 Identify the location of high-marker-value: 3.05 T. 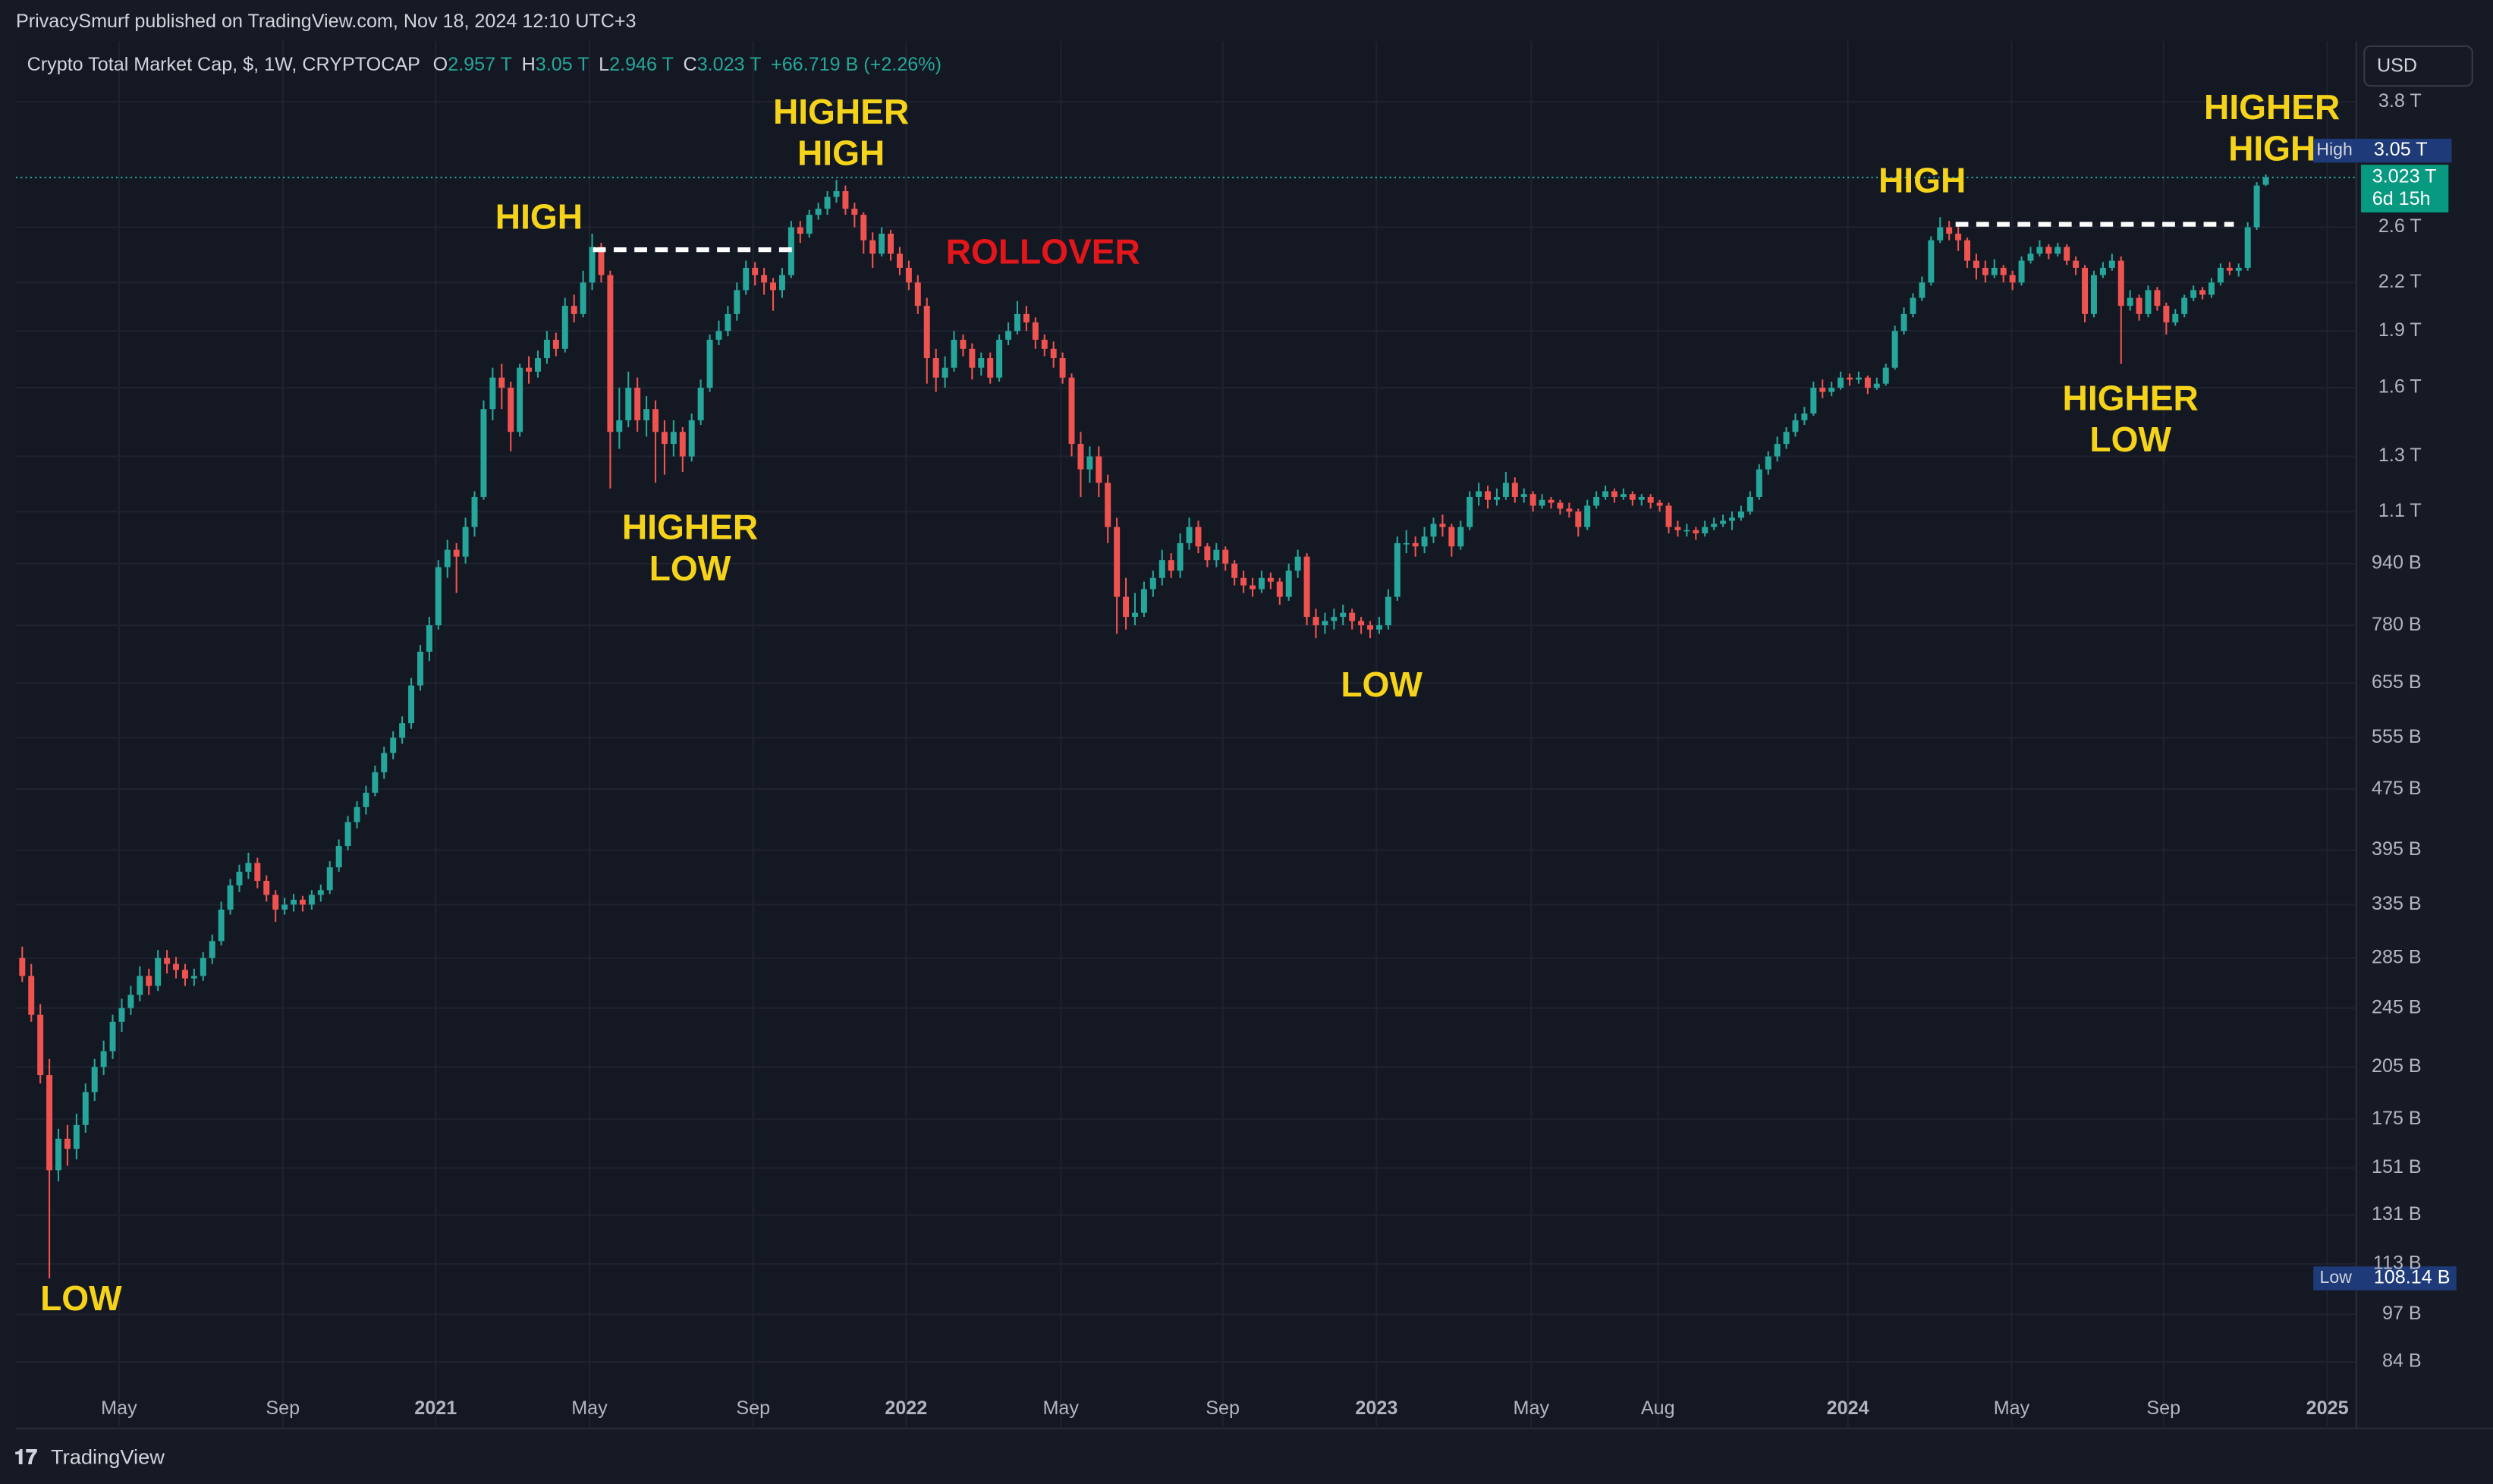
(2401, 149).